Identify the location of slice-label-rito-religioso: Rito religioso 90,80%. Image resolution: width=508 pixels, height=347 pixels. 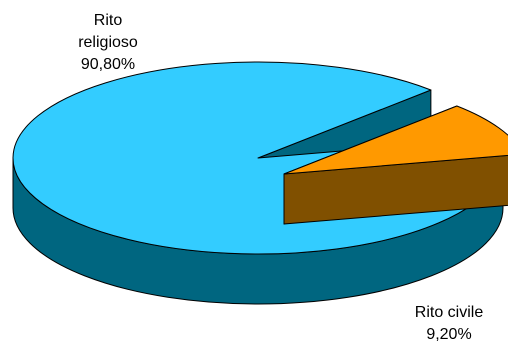
(108, 43).